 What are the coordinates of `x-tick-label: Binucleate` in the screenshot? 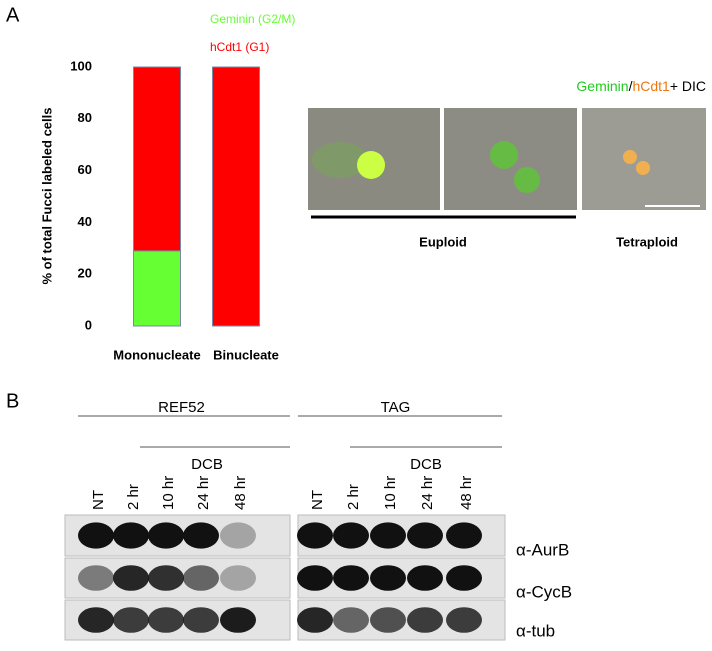 It's located at (246, 354).